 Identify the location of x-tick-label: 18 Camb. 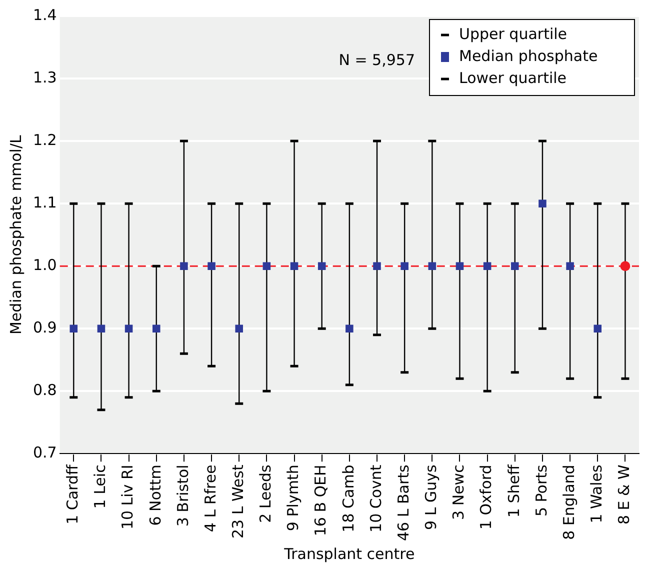
(348, 498).